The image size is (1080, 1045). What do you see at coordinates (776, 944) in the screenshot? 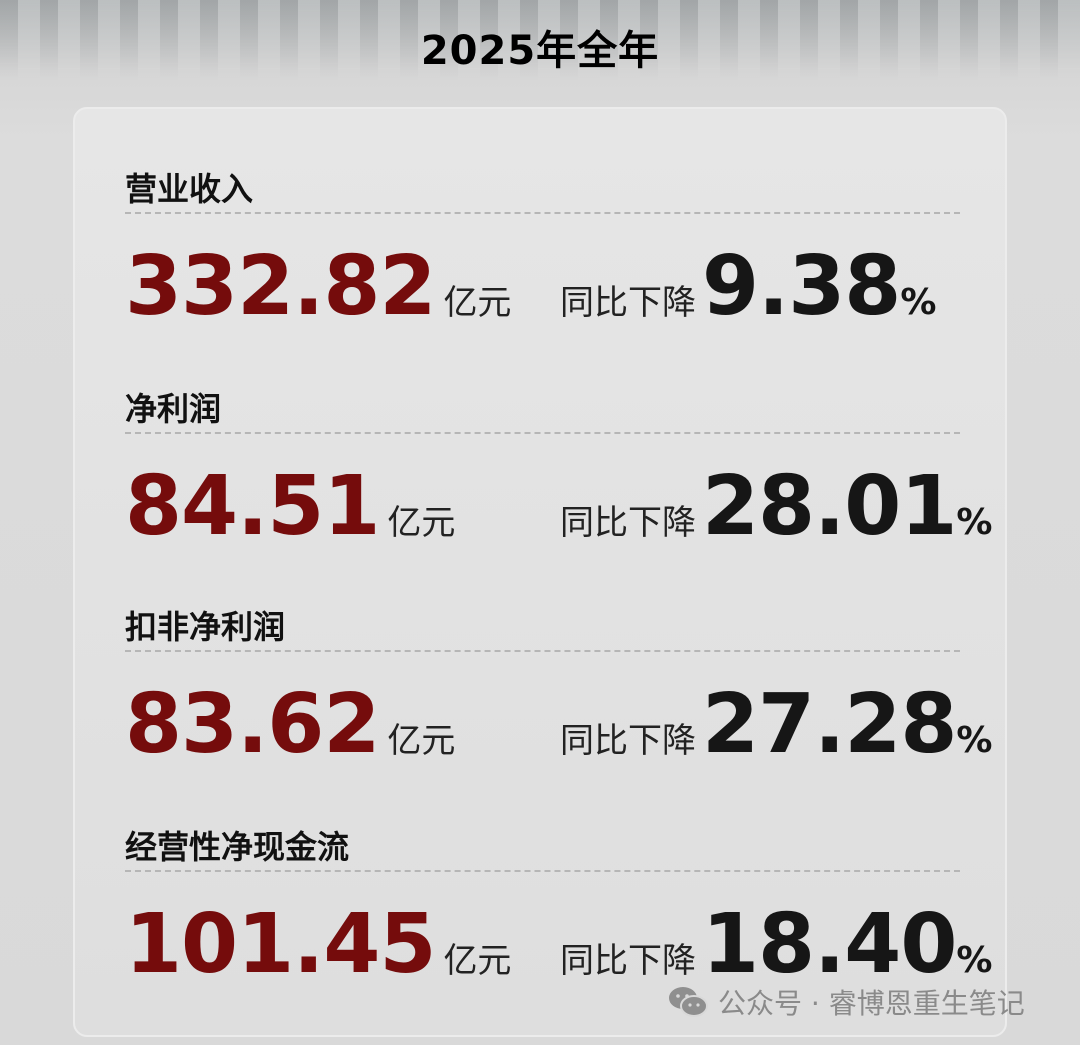
I see `metric-change: 同比下降18.40%` at bounding box center [776, 944].